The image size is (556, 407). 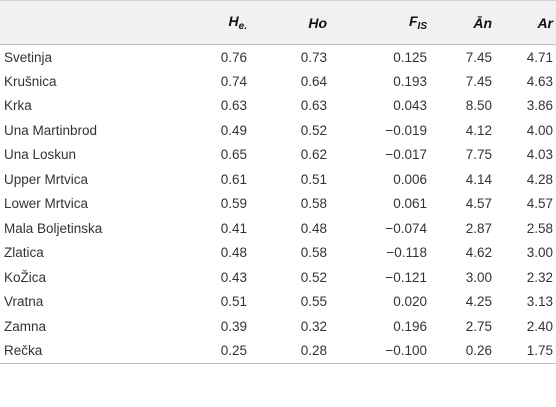 I want to click on cell-he: 0.61, so click(x=233, y=179).